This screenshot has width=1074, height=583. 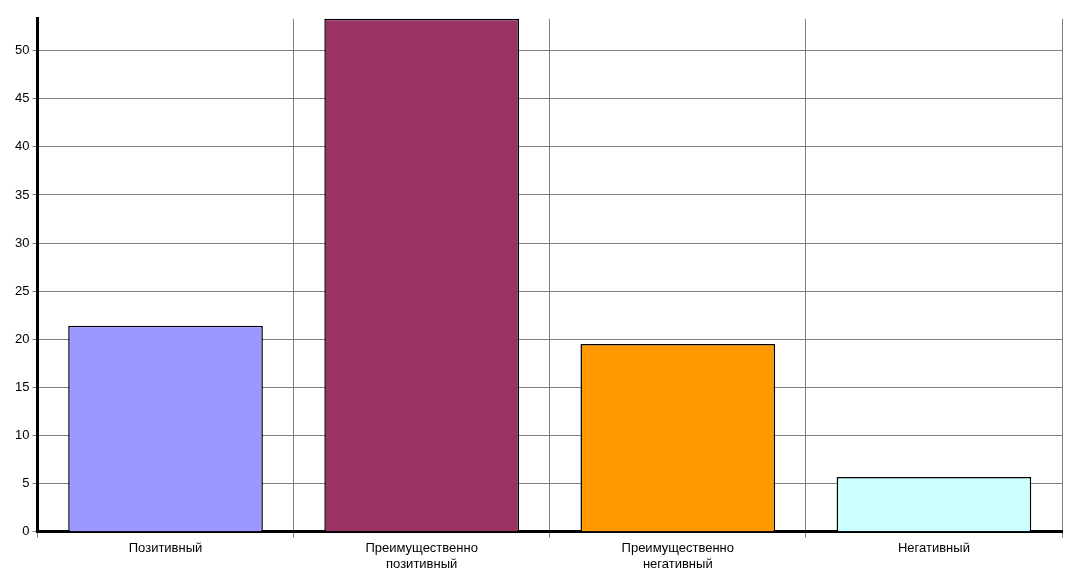 What do you see at coordinates (22, 338) in the screenshot?
I see `y-tick-label: 20` at bounding box center [22, 338].